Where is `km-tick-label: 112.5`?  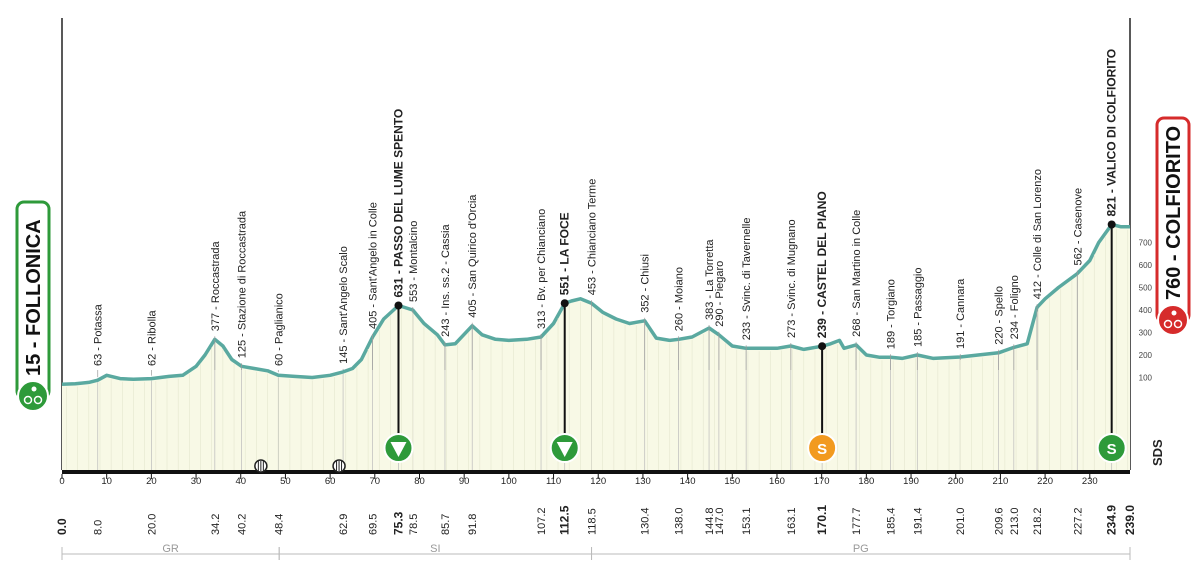
km-tick-label: 112.5 is located at coordinates (565, 520).